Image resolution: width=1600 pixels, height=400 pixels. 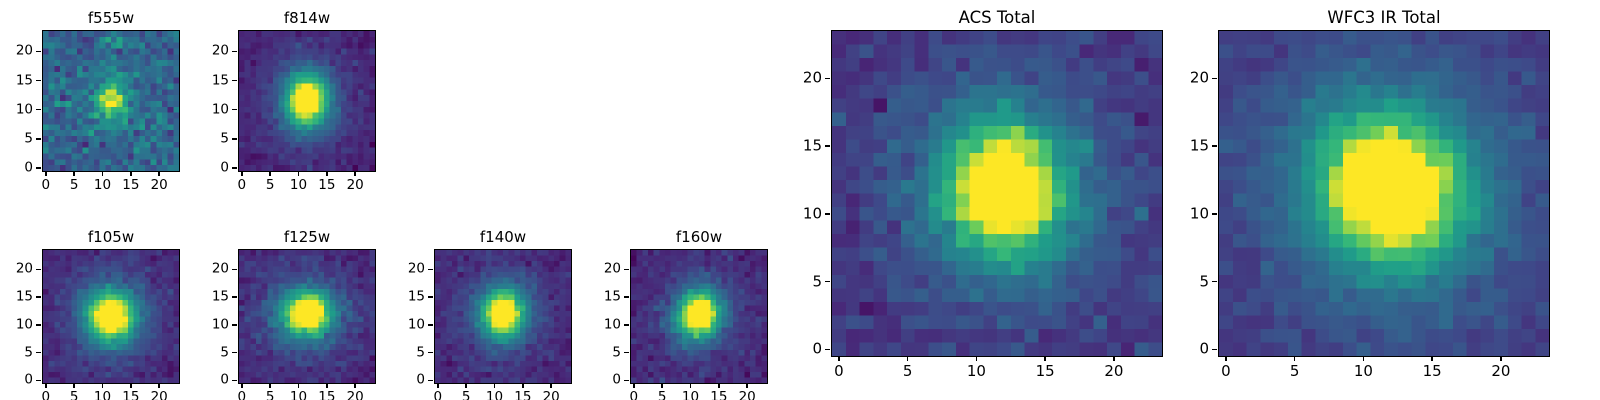 I want to click on panel-f140w: f140w 0 5 10 15 20 0 5 10 15 20, so click(x=490, y=314).